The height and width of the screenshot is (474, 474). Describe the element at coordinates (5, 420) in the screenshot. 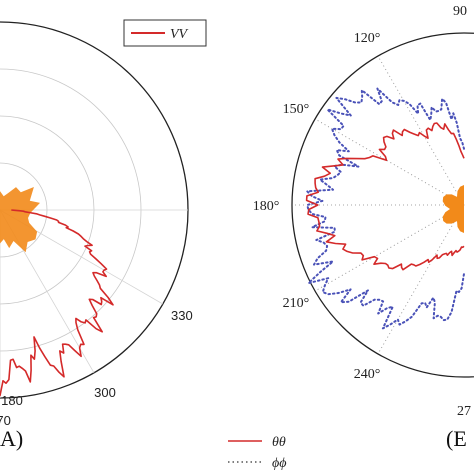

I see `angle-tick-label: 270` at that location.